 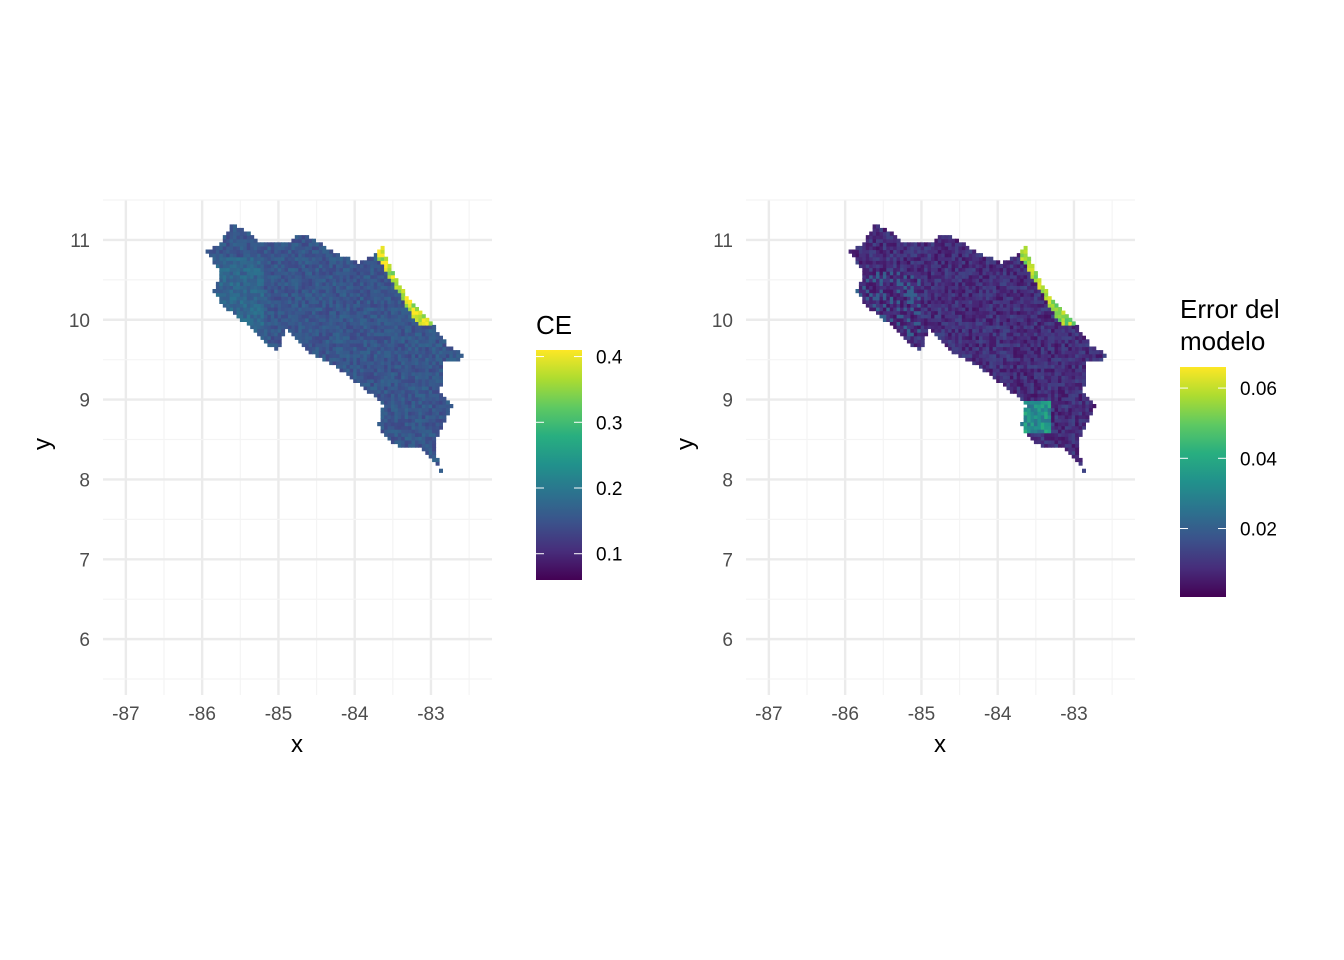 I want to click on colorbar-legend: Error del modelo 0.020.040.06, so click(x=1230, y=445).